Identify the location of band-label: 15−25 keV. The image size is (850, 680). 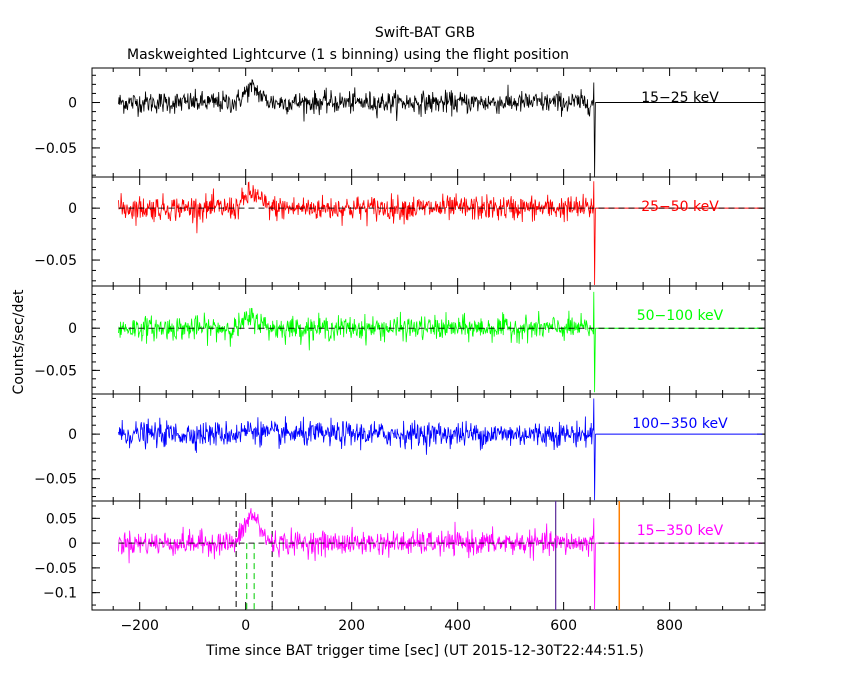
(680, 98).